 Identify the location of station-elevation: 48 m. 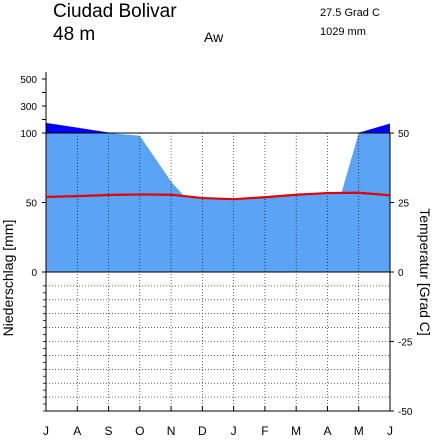
(74, 34).